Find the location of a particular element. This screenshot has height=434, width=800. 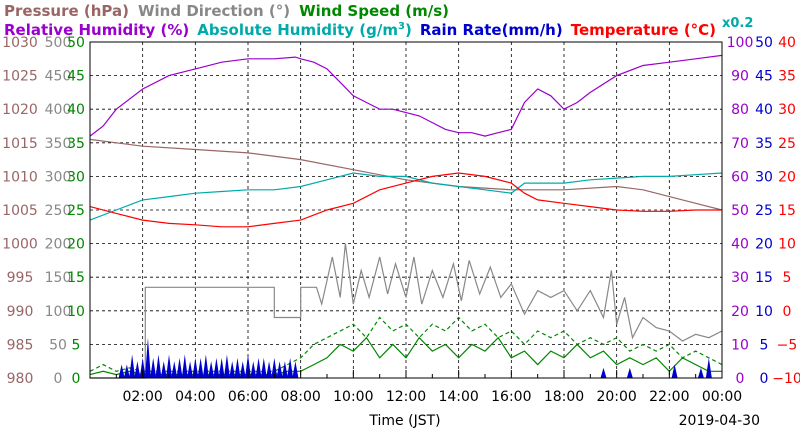

y-tick-label-wind-direction: 450 is located at coordinates (58, 77).